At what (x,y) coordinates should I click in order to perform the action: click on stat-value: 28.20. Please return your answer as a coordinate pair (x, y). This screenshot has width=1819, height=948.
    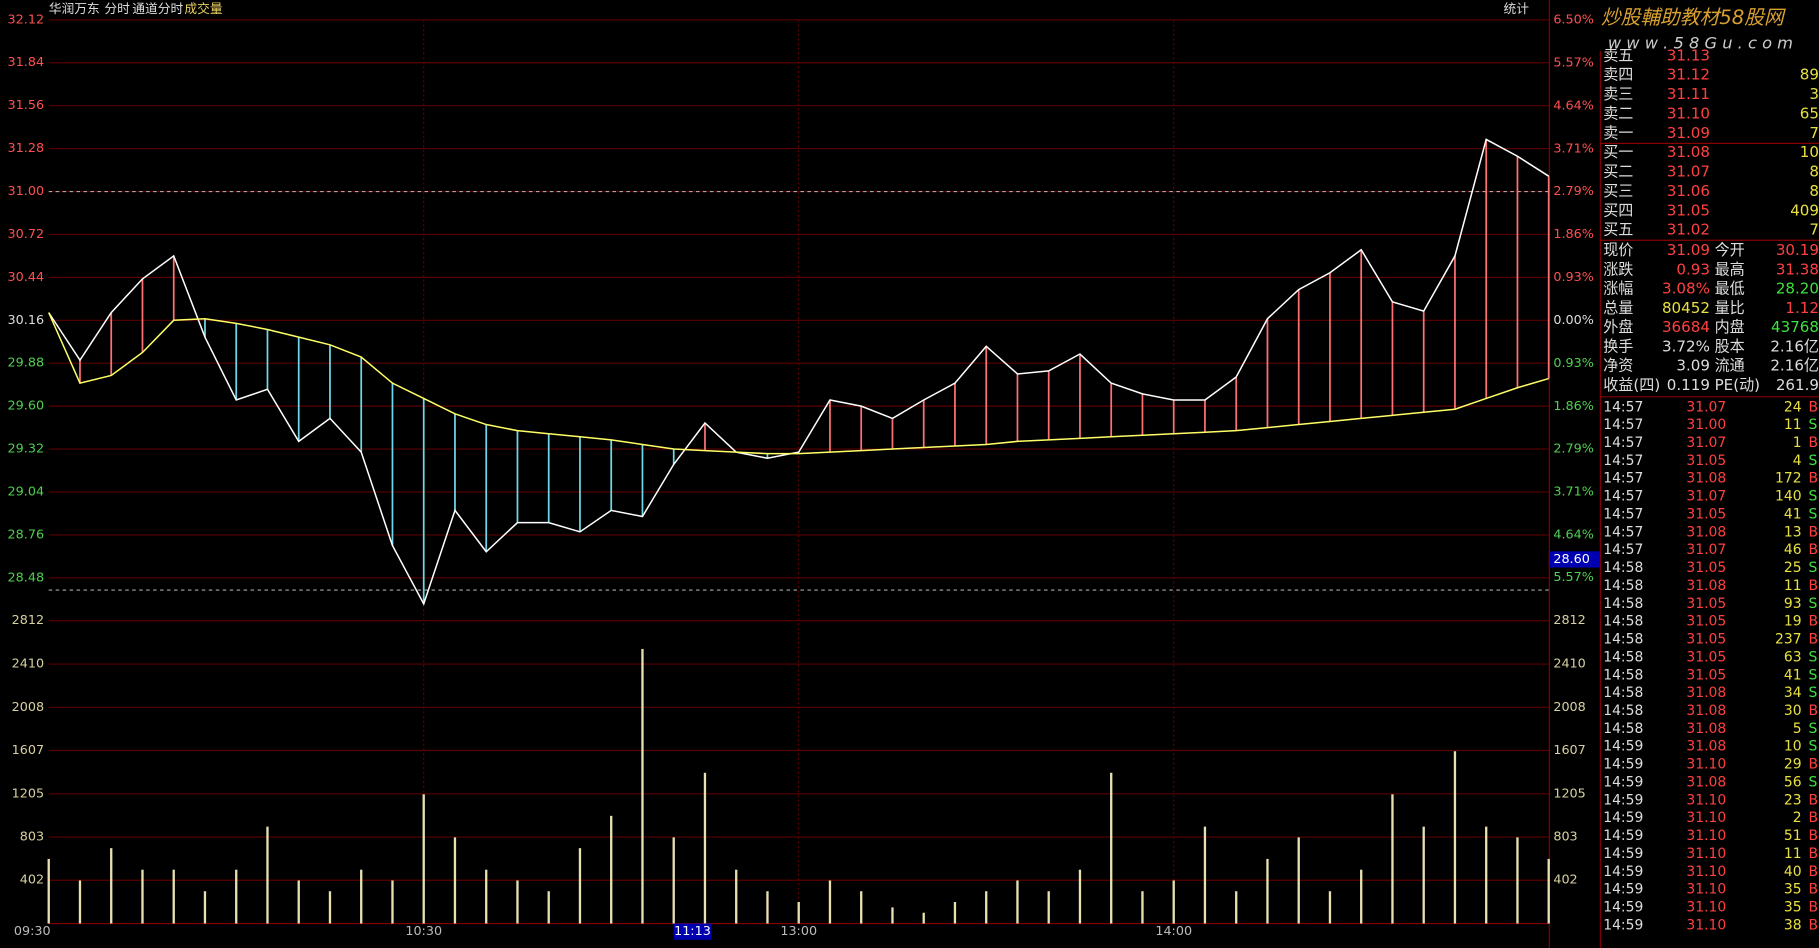
    Looking at the image, I should click on (1797, 289).